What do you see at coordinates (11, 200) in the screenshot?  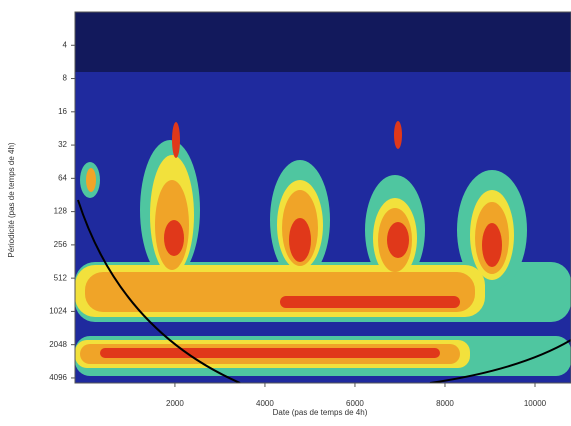 I see `y-axis-label: Périodicité (pas de temps de 4h)` at bounding box center [11, 200].